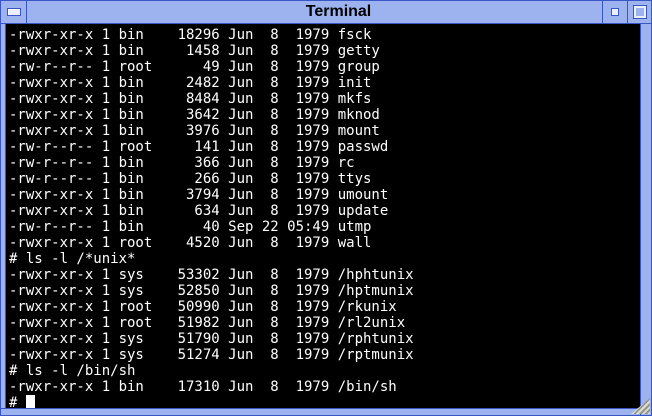 The image size is (652, 416). I want to click on maximize-button, so click(639, 12).